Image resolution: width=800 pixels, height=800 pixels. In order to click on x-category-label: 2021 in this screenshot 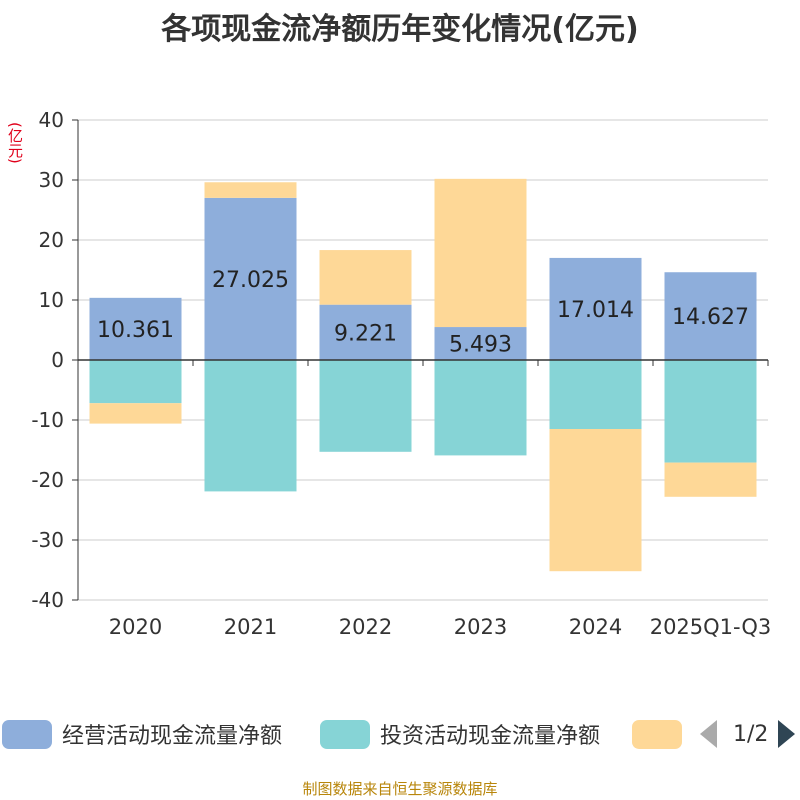, I will do `click(250, 627)`.